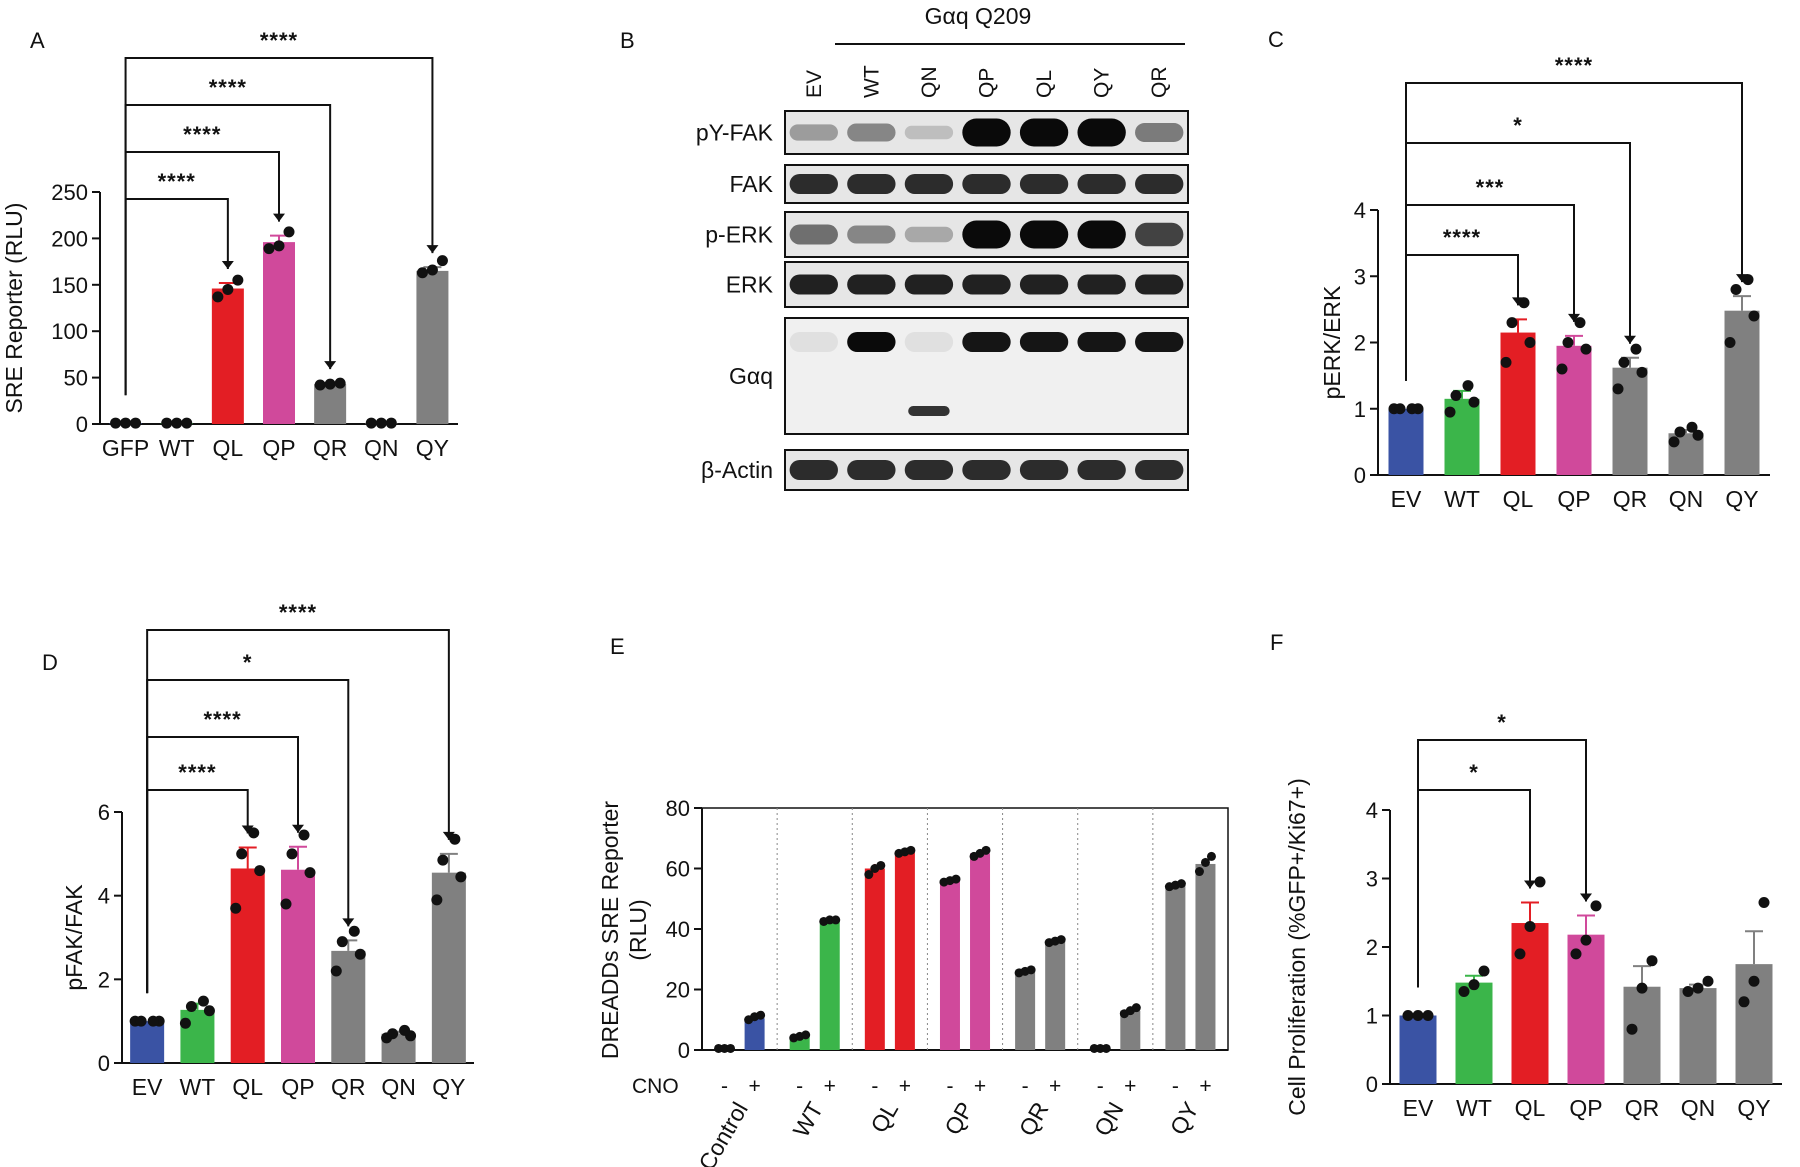 The image size is (1800, 1167). I want to click on lane-label: QP, so click(987, 83).